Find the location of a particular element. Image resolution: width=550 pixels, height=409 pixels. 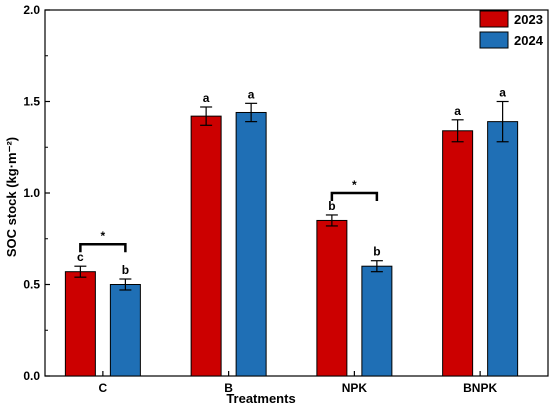

x-tick-label: NPK is located at coordinates (355, 388).